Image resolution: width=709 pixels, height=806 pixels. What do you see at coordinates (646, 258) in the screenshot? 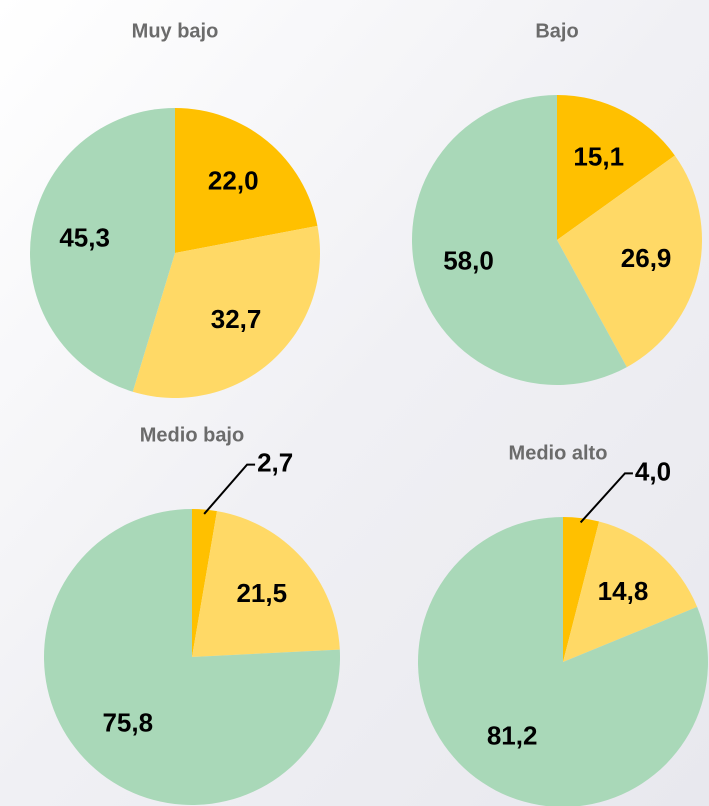
I see `data-label: 26,9` at bounding box center [646, 258].